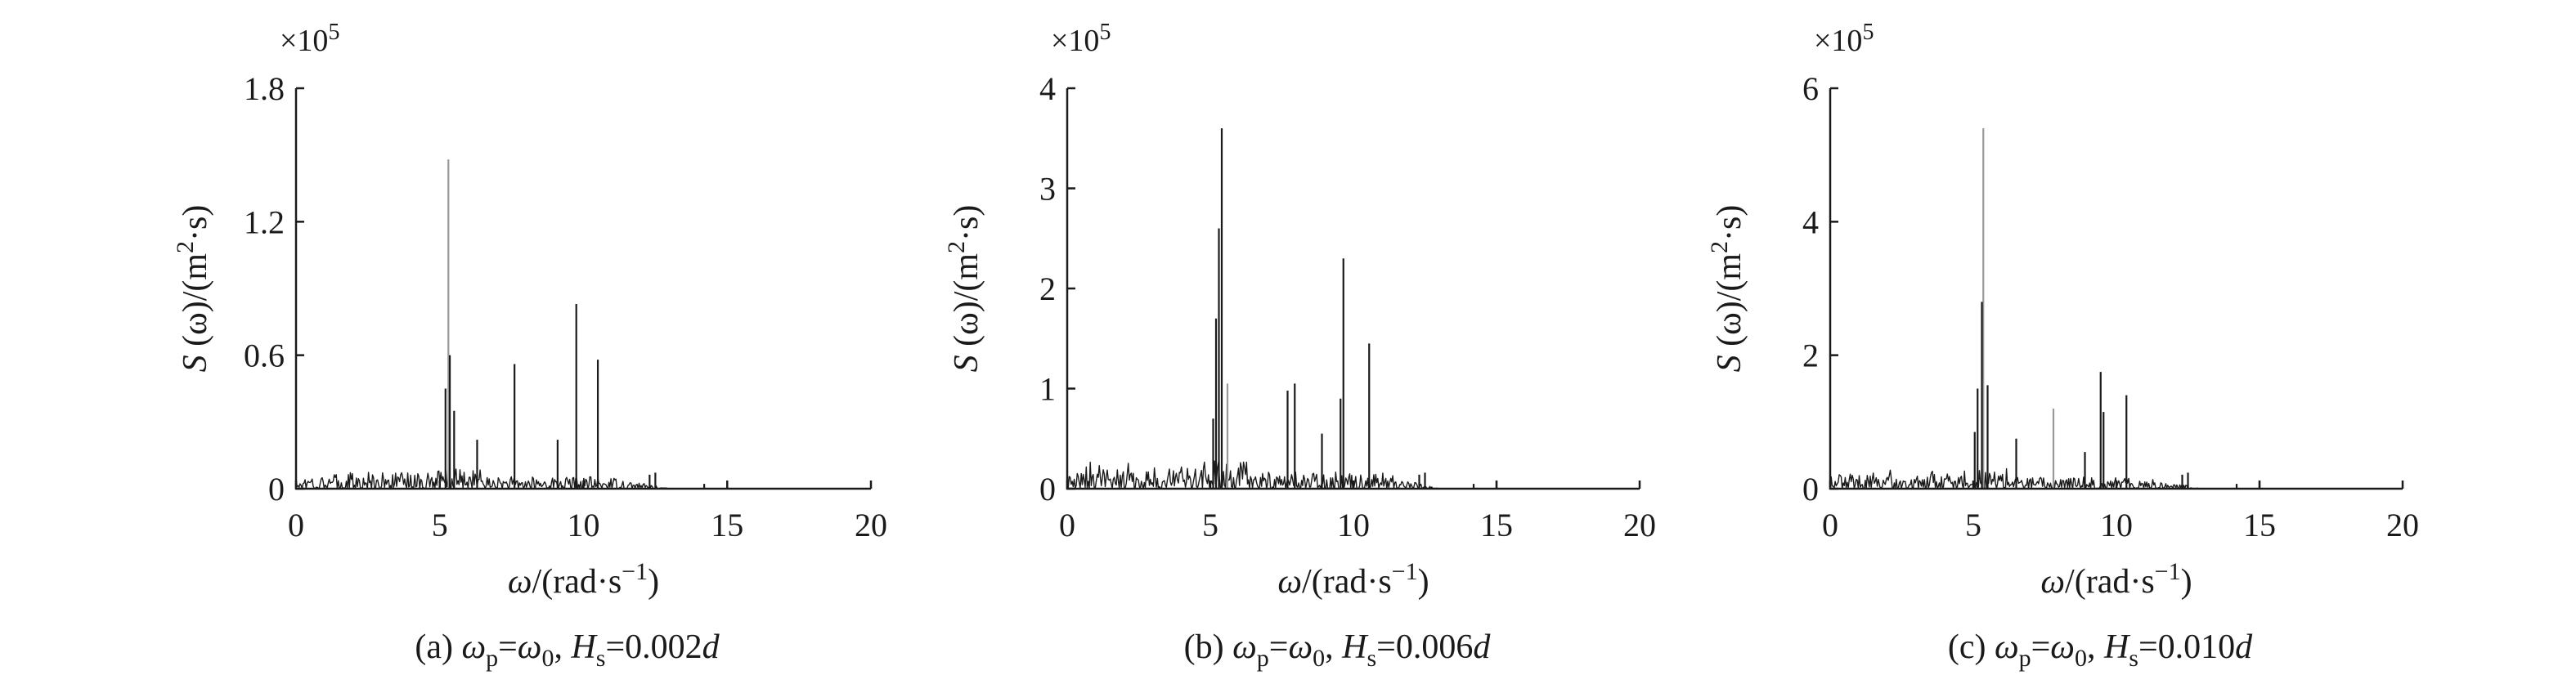 This screenshot has height=684, width=2576. I want to click on y-tick-label-a-0: 0, so click(276, 489).